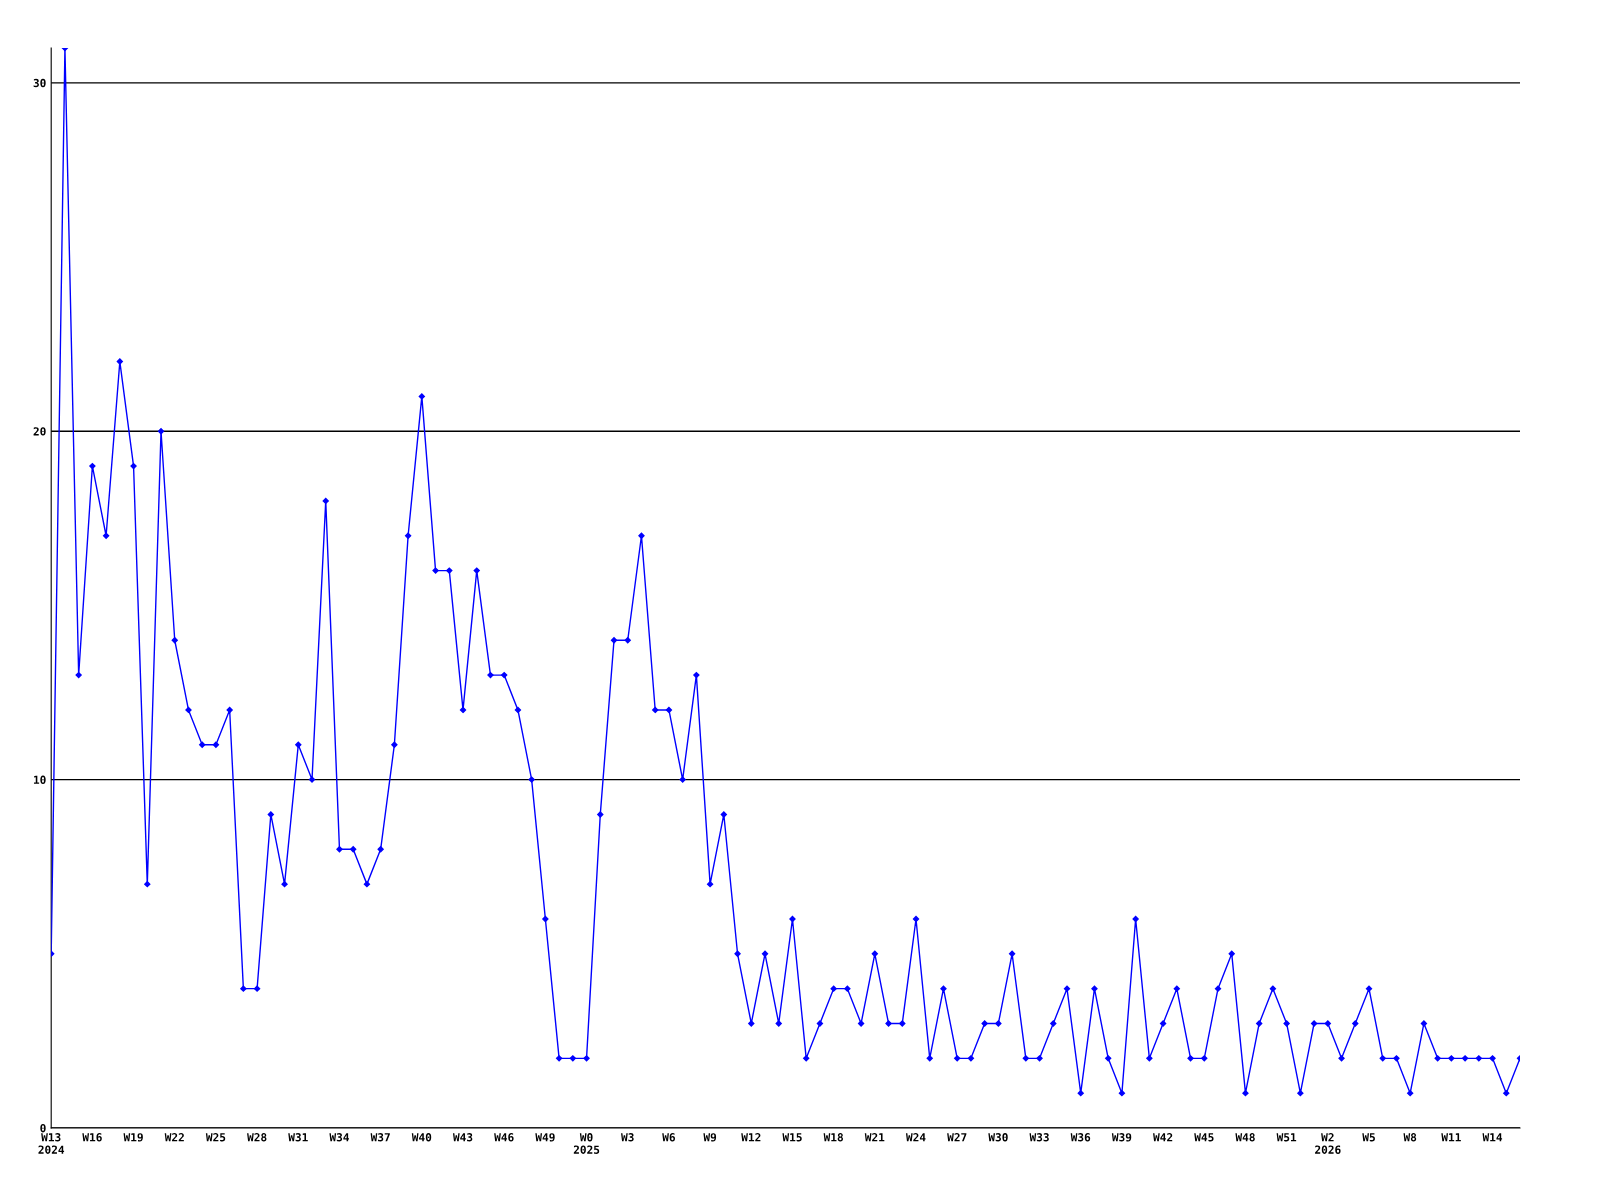  I want to click on x-tick-label: W2 2026, so click(1328, 1143).